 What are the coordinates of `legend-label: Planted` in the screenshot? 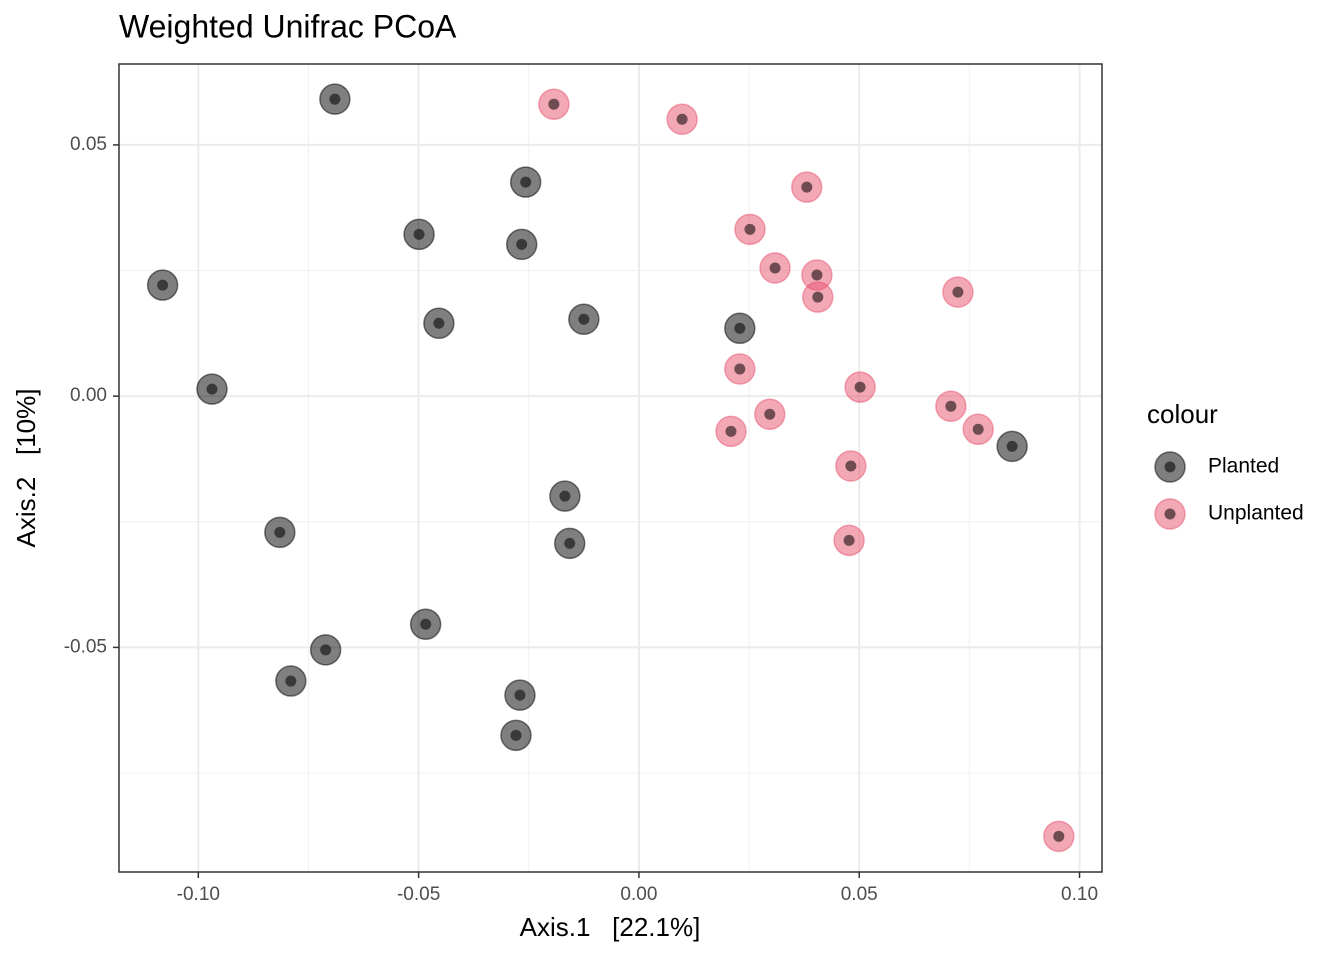 It's located at (1243, 466).